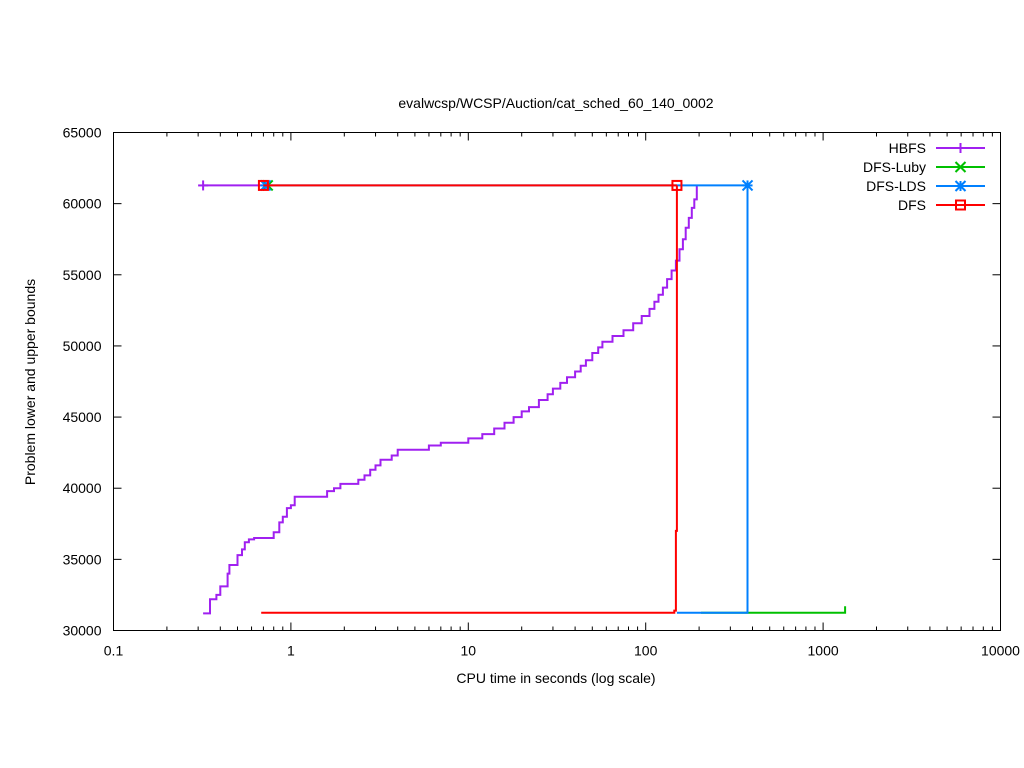 This screenshot has width=1024, height=768. What do you see at coordinates (712, 399) in the screenshot?
I see `dfs-lds-lower-line` at bounding box center [712, 399].